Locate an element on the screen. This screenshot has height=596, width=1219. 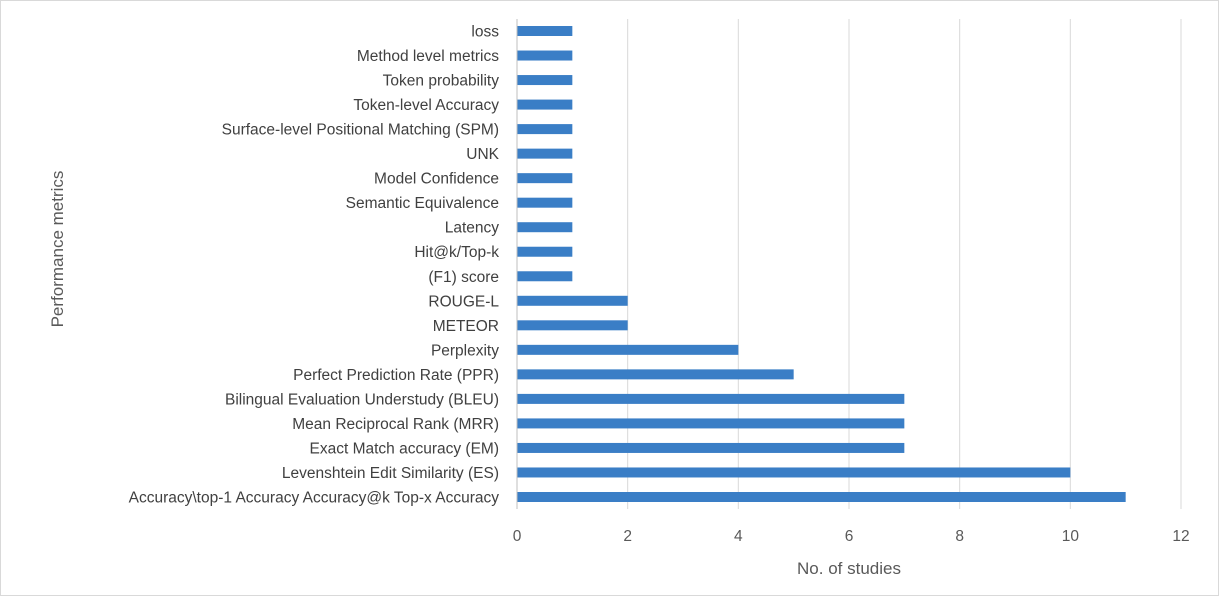
x-tick-labels: 0 2 4 6 8 10 12 is located at coordinates (851, 536).